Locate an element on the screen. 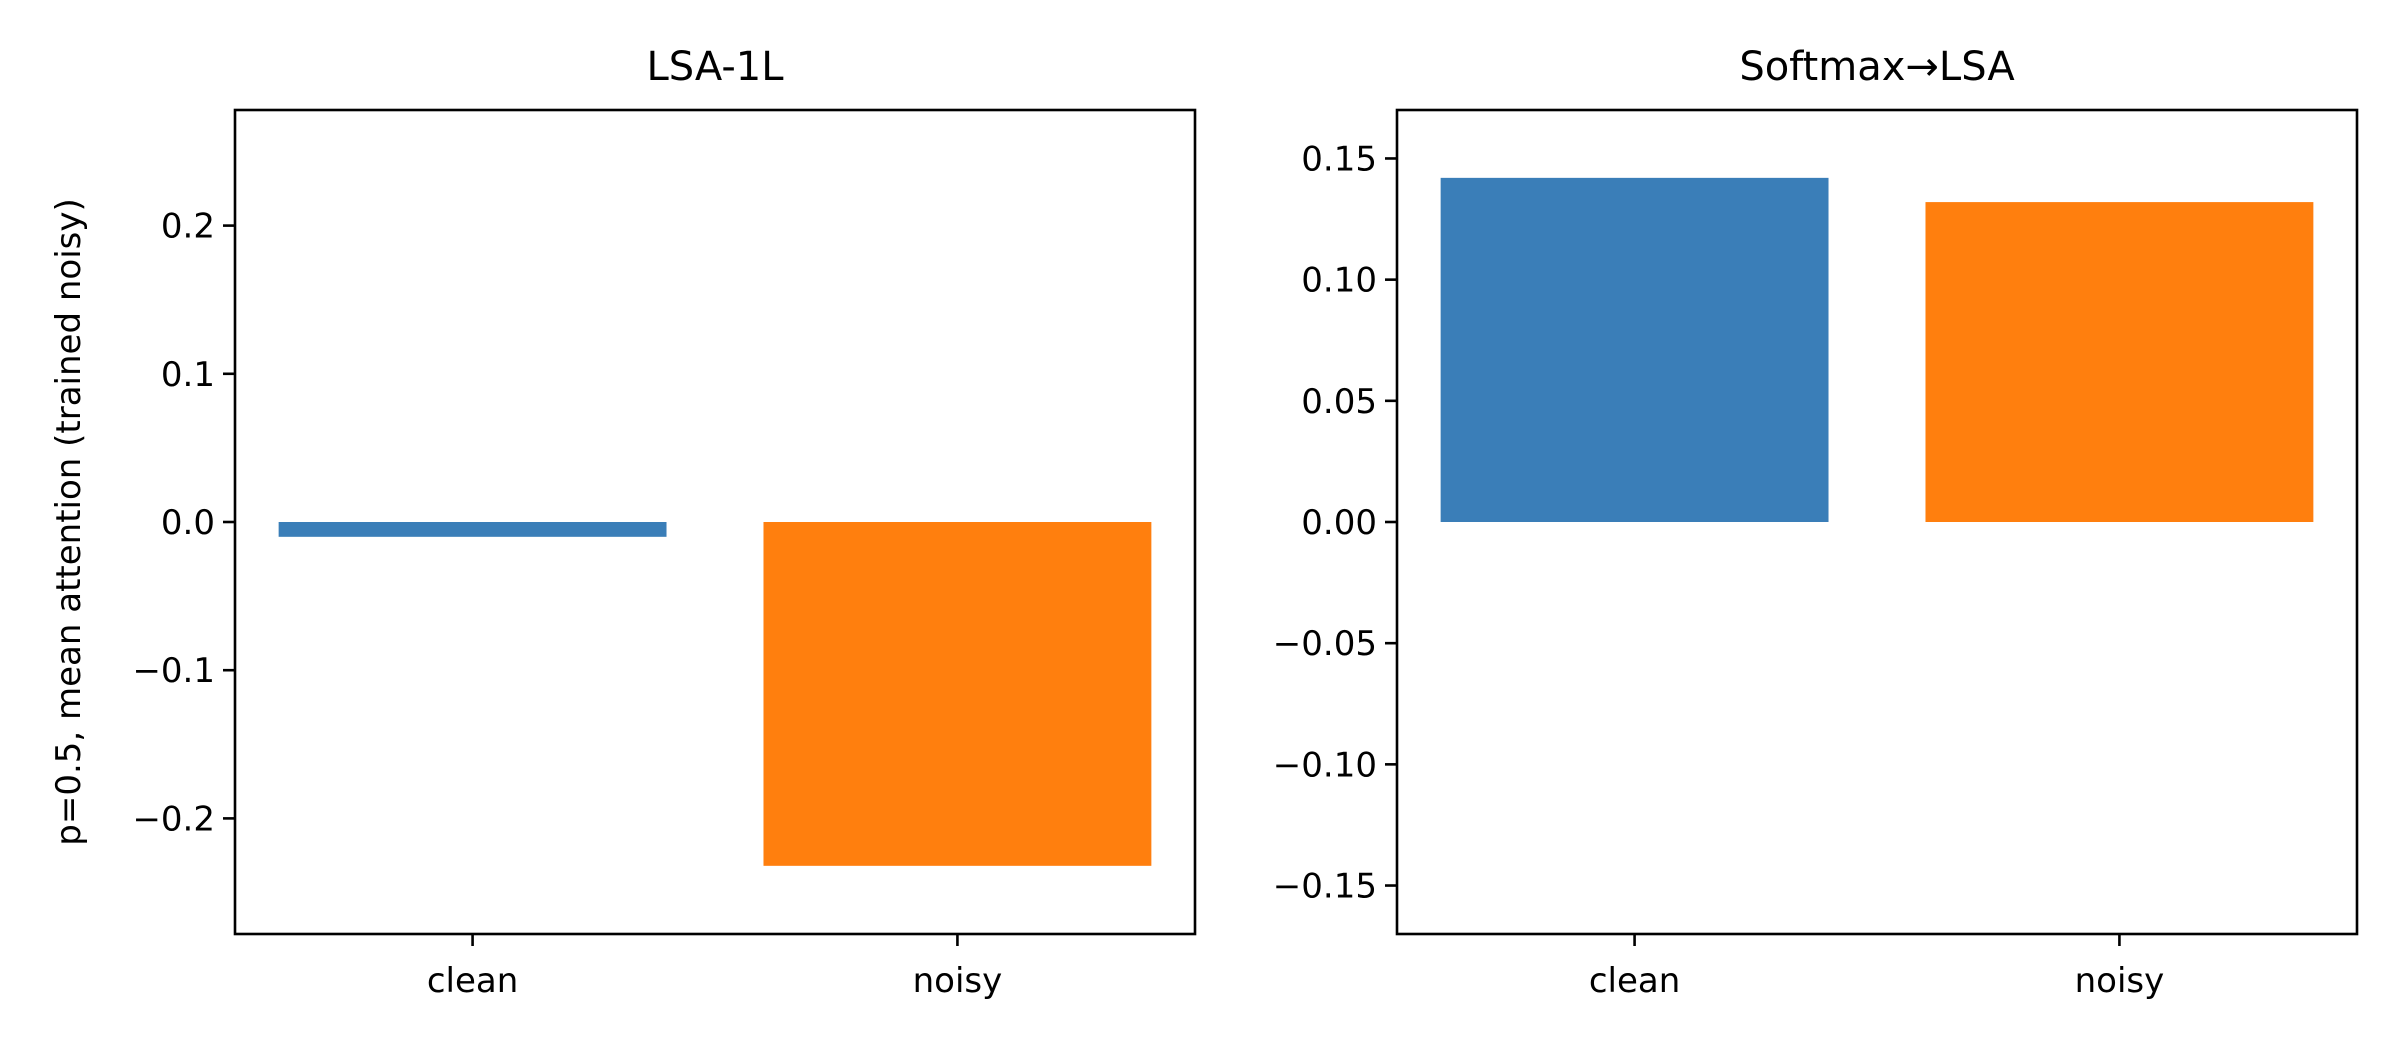 Image resolution: width=2400 pixels, height=1050 pixels. y-tick-label: 0.1 is located at coordinates (188, 375).